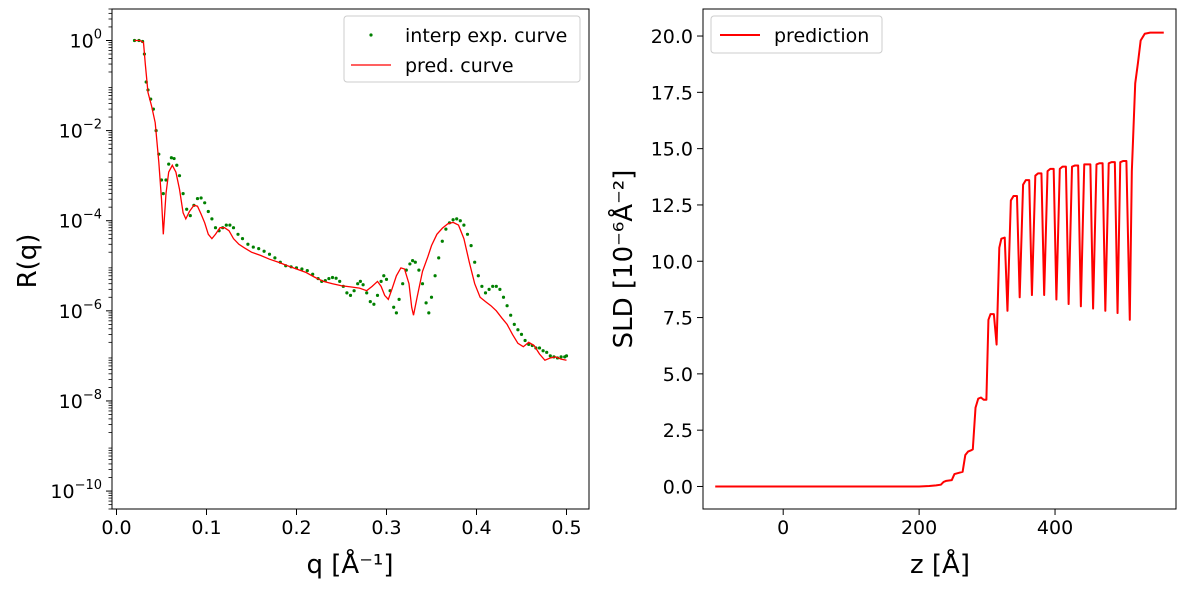 This screenshot has height=589, width=1189. Describe the element at coordinates (1055, 528) in the screenshot. I see `x-tick-label: 400` at that location.